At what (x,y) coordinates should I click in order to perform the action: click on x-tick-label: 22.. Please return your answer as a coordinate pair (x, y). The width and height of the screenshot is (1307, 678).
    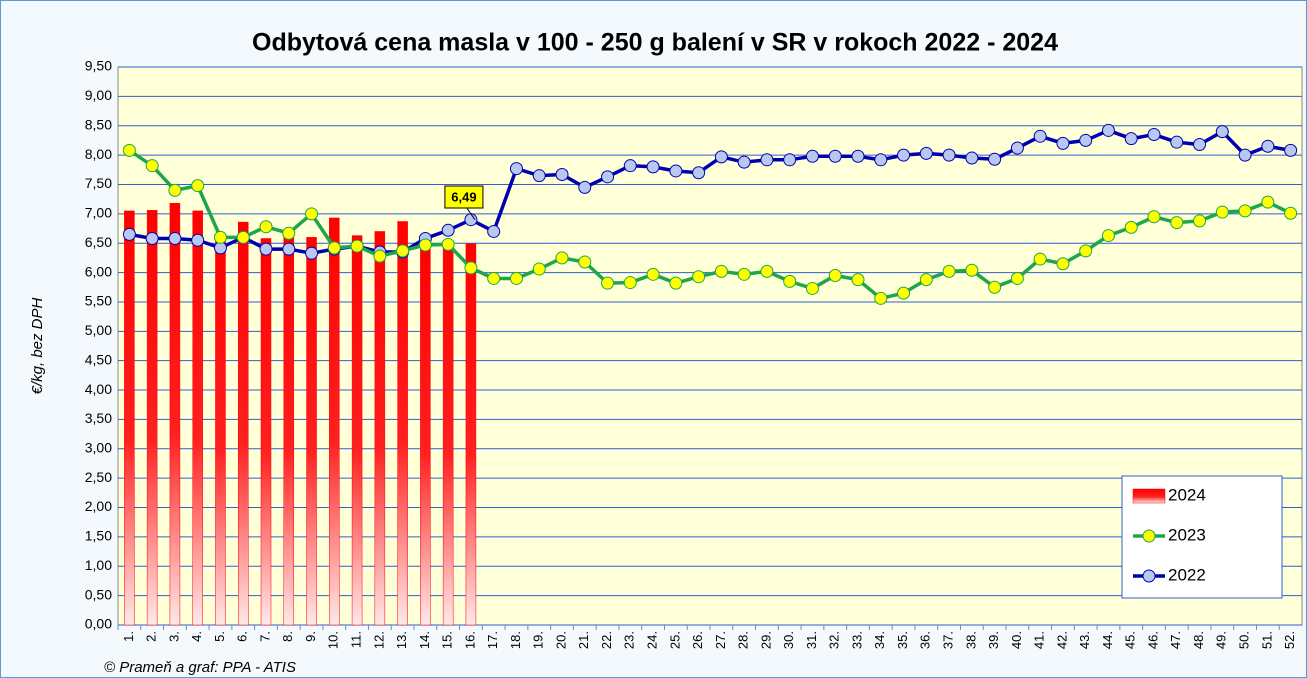
    Looking at the image, I should click on (606, 640).